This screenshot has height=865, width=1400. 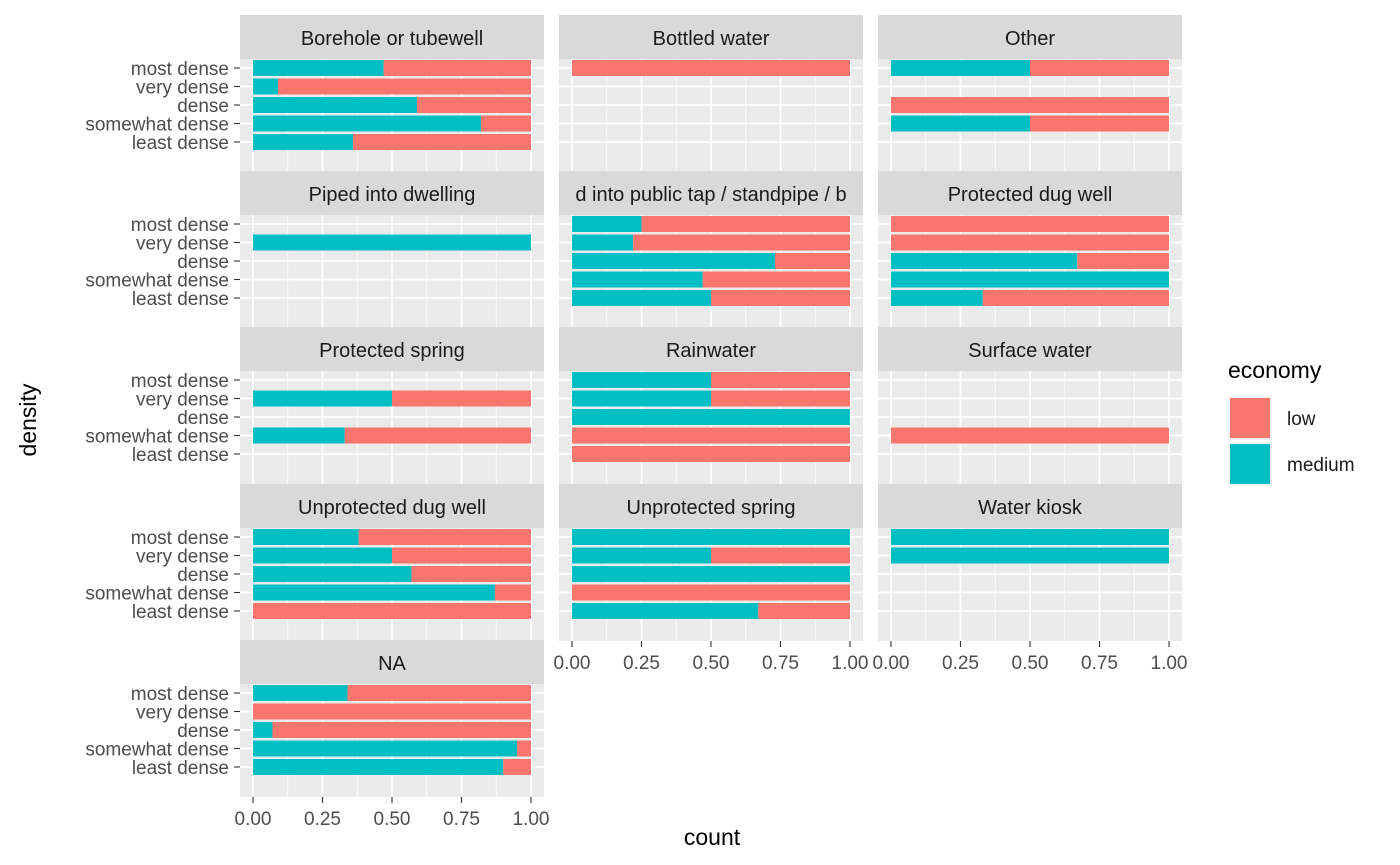 I want to click on facet-unprotected-spring: Unprotected spring 0.00 0.25 0.50 0.75 1.00, so click(x=711, y=579).